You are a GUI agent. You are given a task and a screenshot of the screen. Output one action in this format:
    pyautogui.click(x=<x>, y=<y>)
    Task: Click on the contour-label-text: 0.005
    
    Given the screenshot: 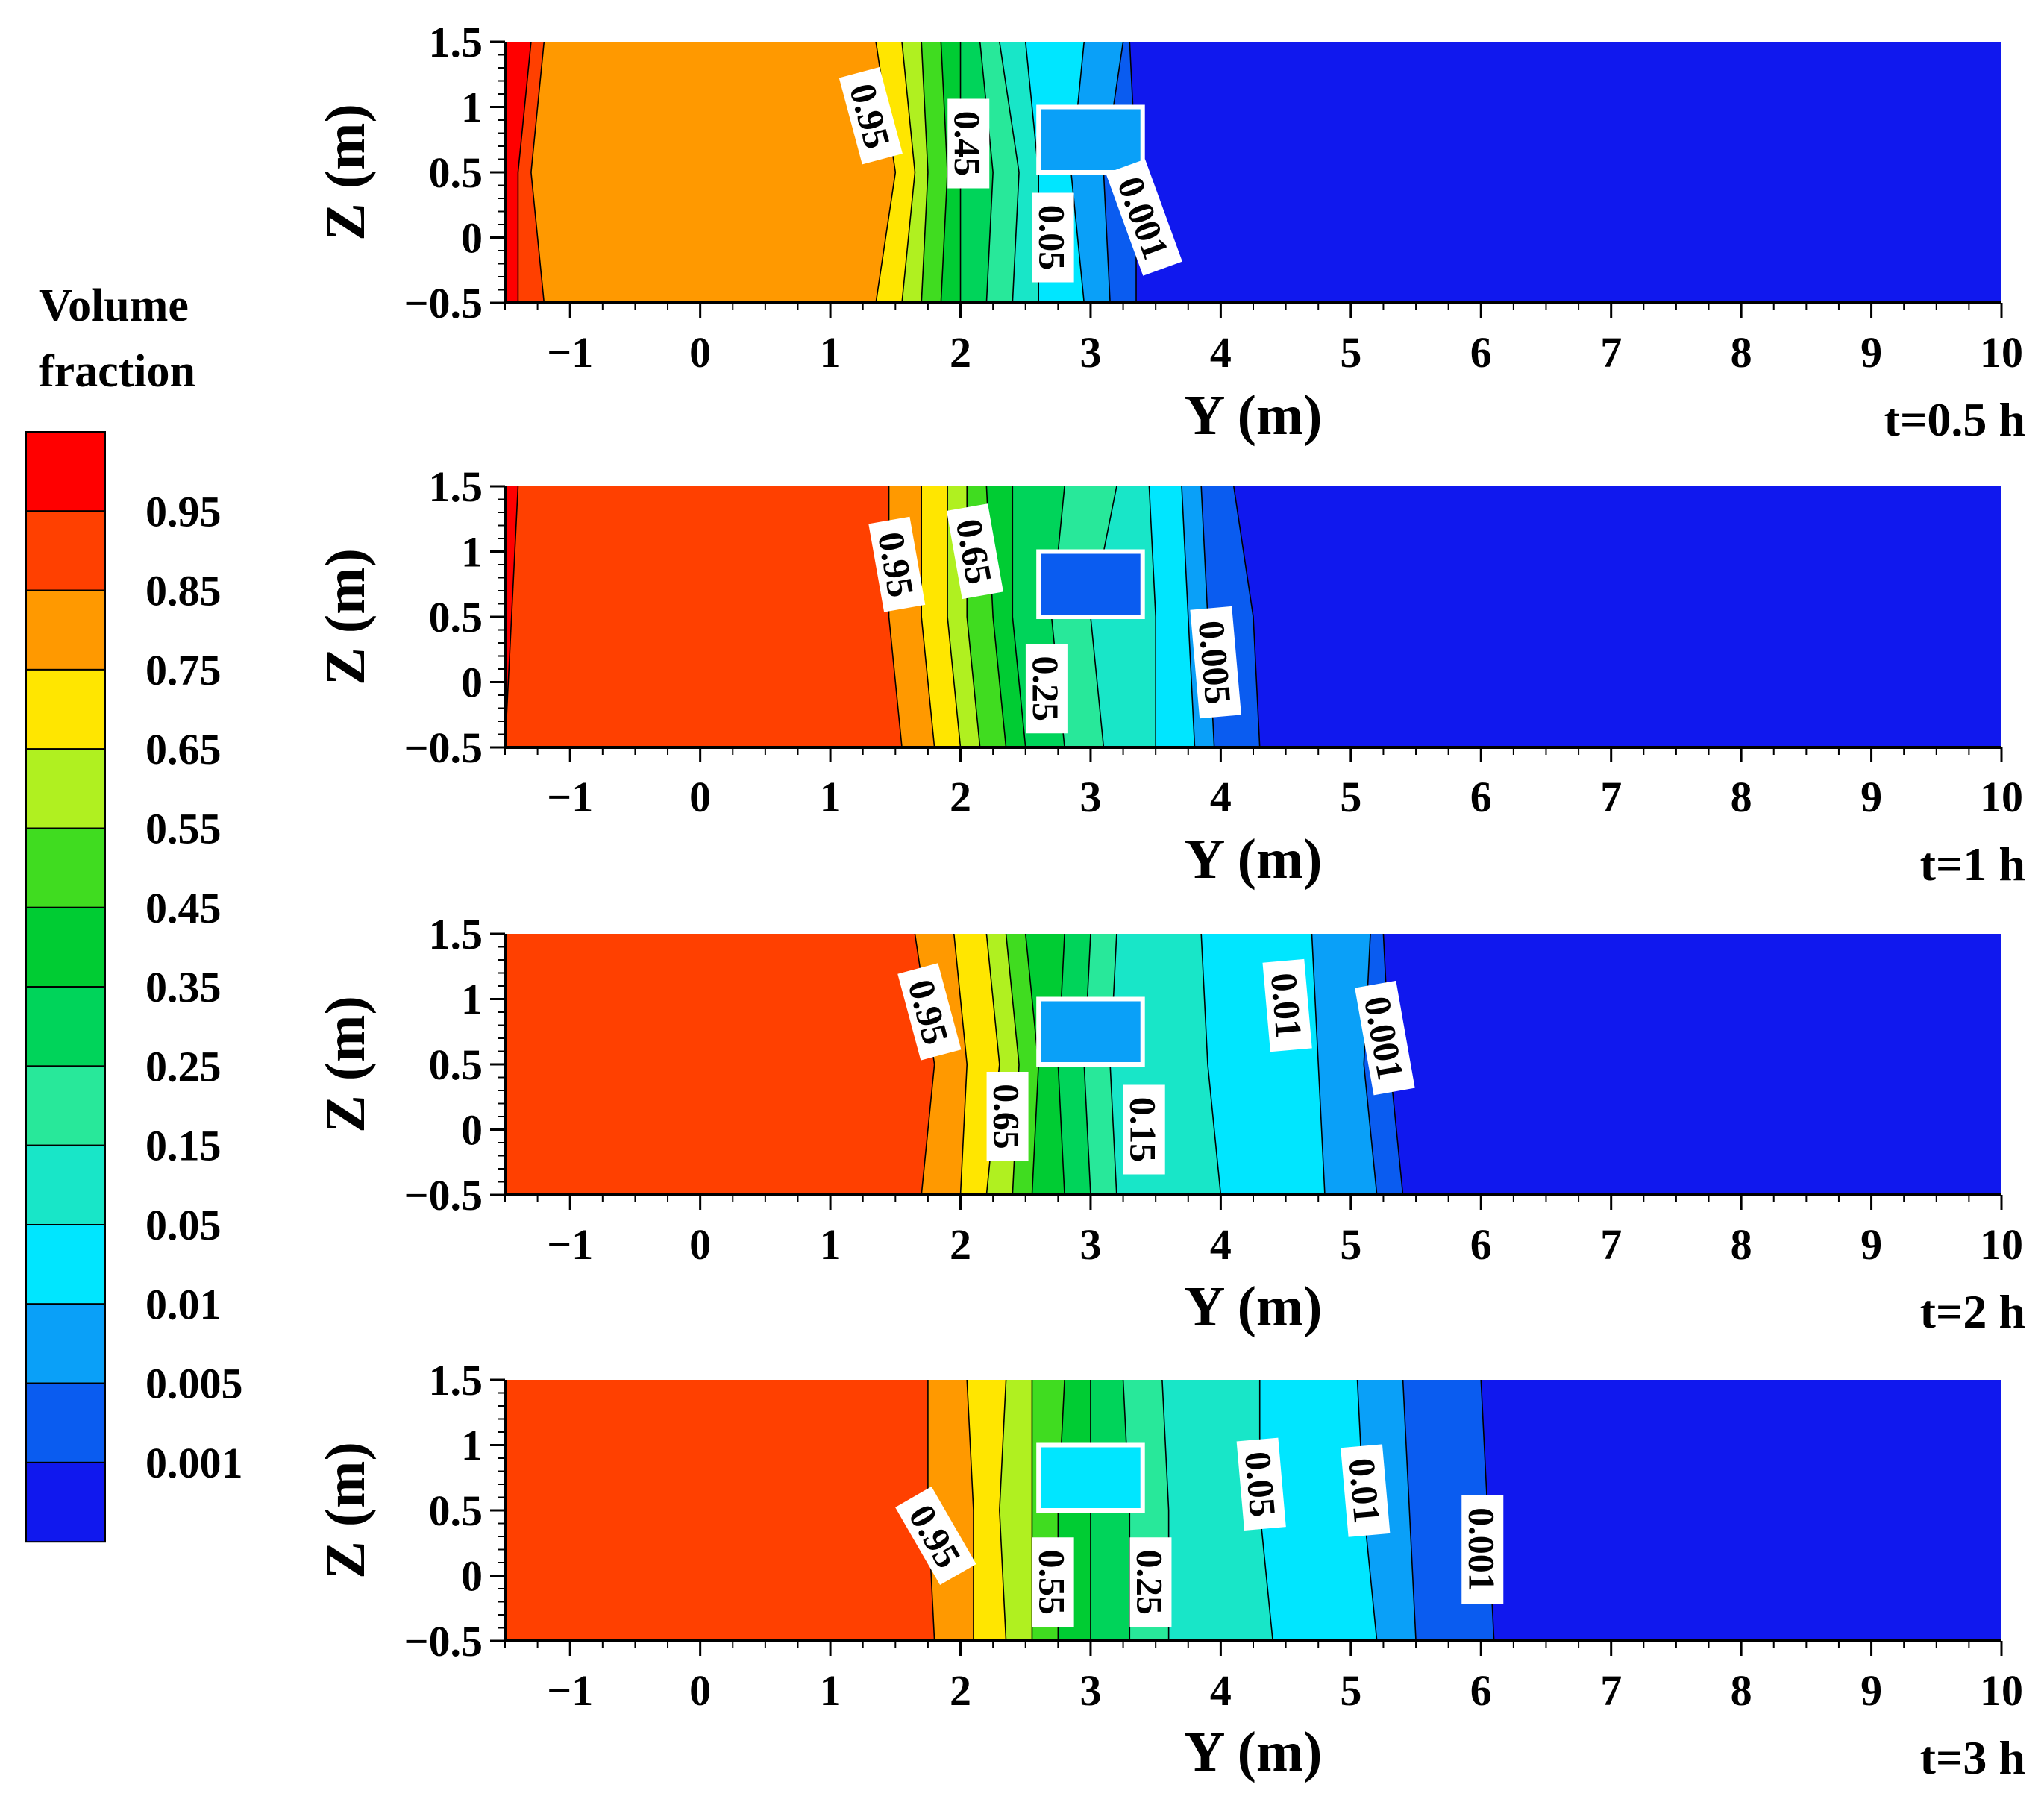 What is the action you would take?
    pyautogui.click(x=1215, y=662)
    